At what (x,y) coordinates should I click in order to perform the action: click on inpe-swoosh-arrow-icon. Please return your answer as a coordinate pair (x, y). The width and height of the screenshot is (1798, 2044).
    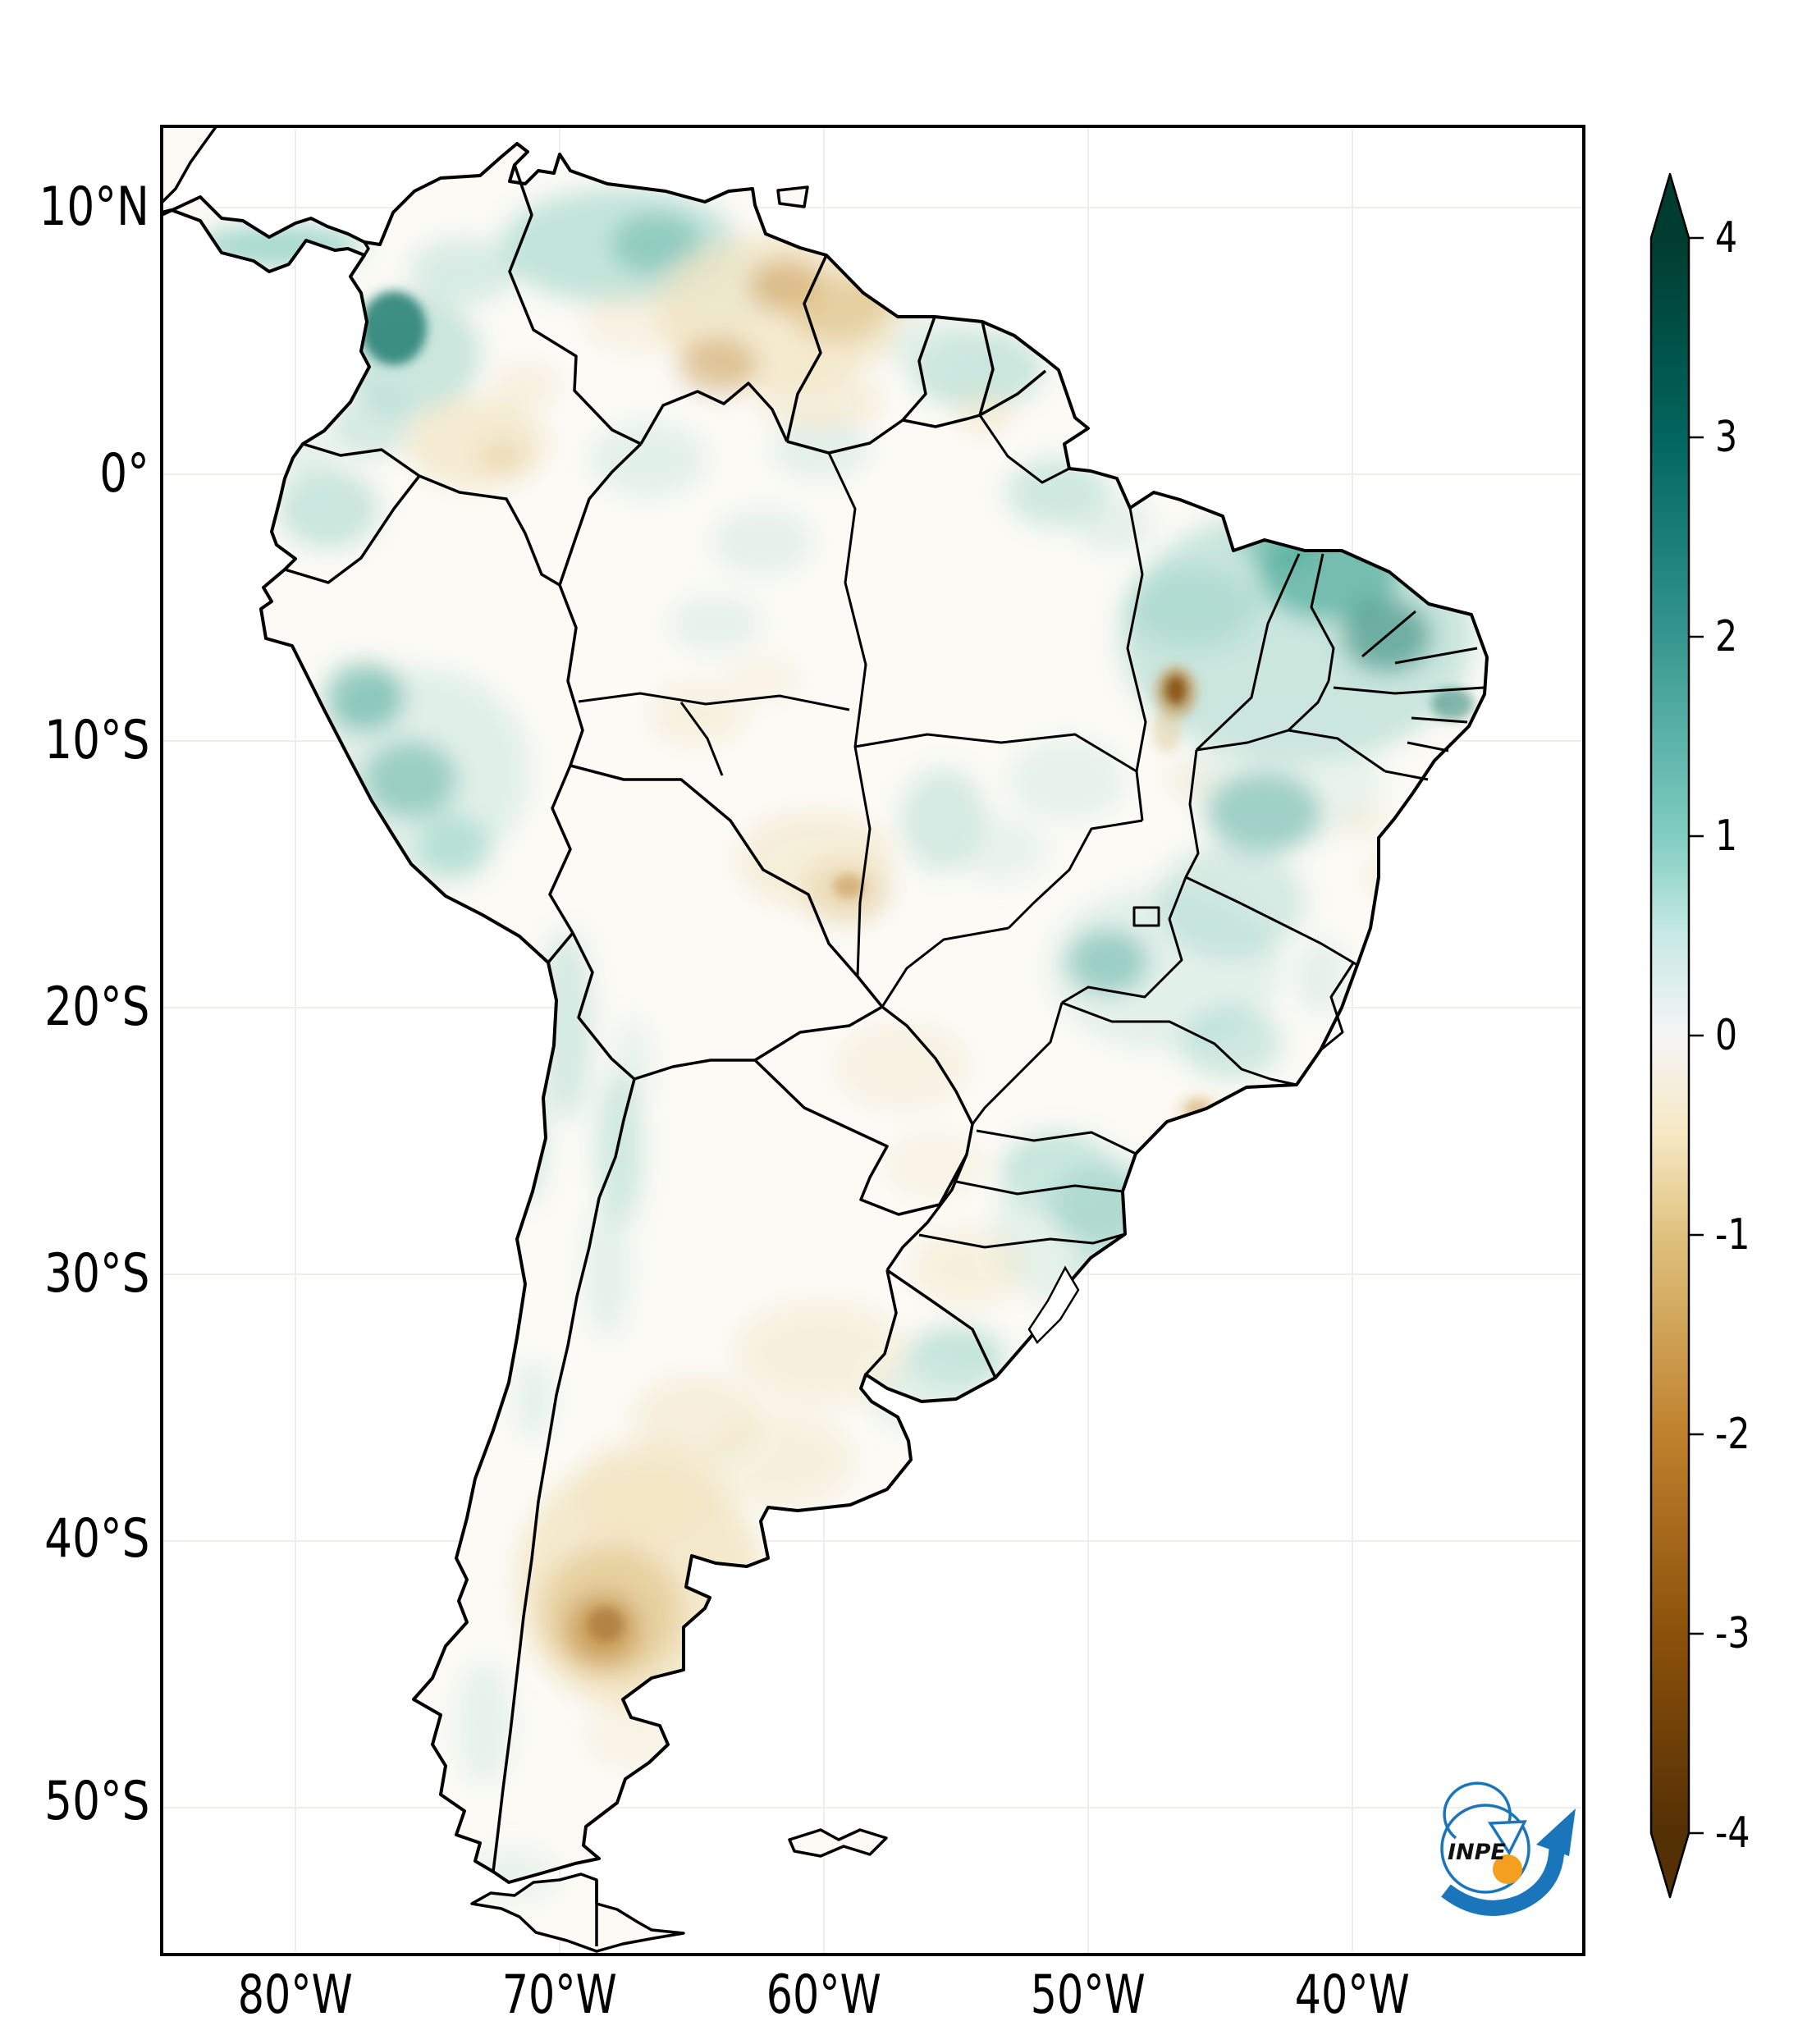
    Looking at the image, I should click on (1503, 1881).